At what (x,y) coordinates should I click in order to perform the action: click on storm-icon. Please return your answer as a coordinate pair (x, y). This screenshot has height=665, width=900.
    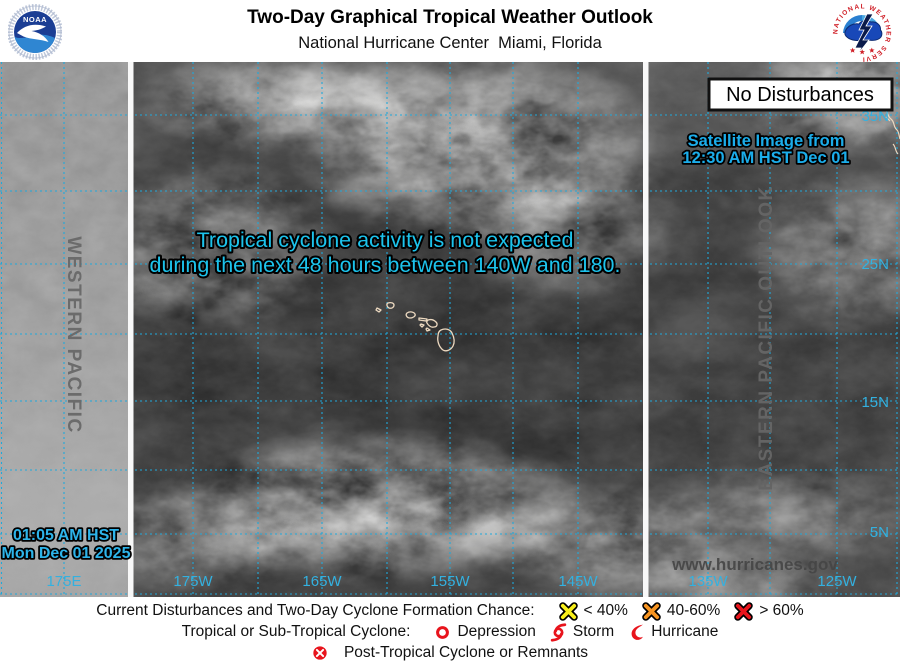
    Looking at the image, I should click on (558, 632).